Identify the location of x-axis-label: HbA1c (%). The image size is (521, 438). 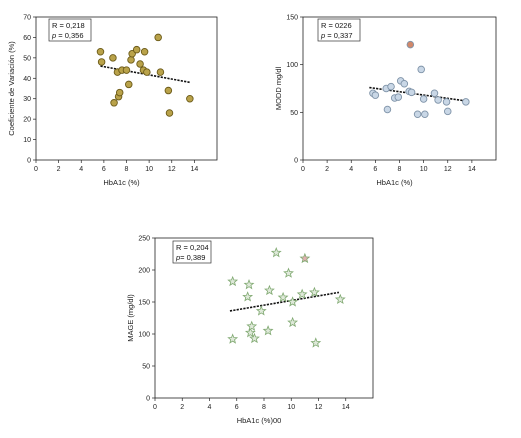
(121, 182).